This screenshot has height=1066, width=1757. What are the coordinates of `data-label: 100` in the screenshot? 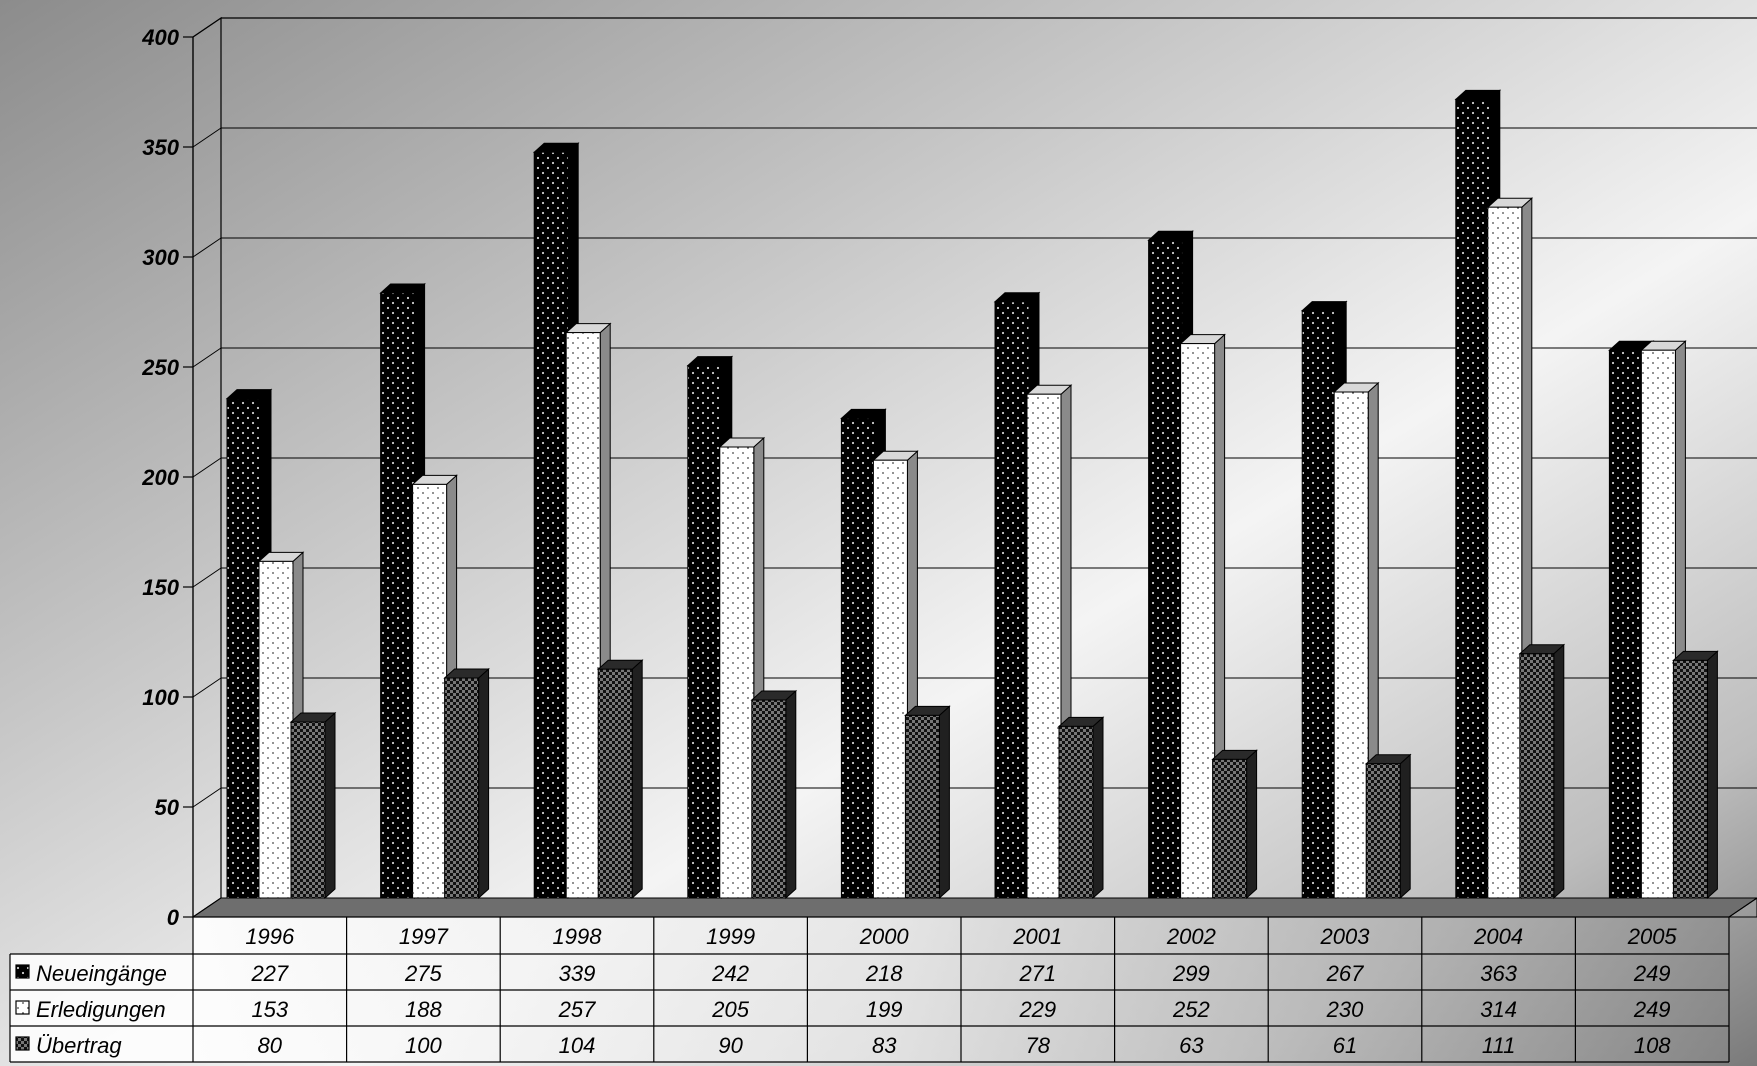 It's located at (423, 1045).